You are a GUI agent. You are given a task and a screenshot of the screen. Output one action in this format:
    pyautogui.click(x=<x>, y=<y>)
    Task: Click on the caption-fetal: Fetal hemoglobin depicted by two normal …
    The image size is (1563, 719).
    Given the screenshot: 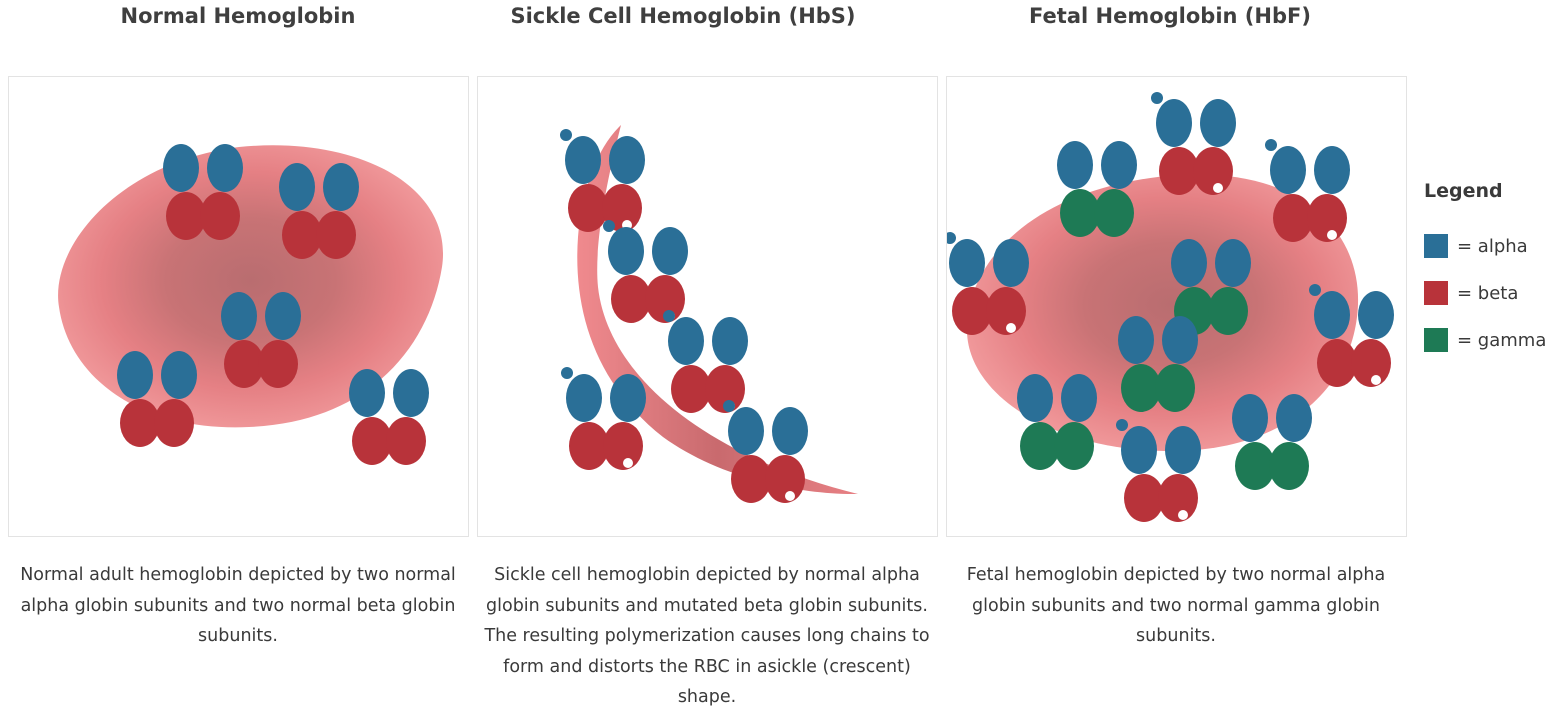 What is the action you would take?
    pyautogui.click(x=1176, y=605)
    